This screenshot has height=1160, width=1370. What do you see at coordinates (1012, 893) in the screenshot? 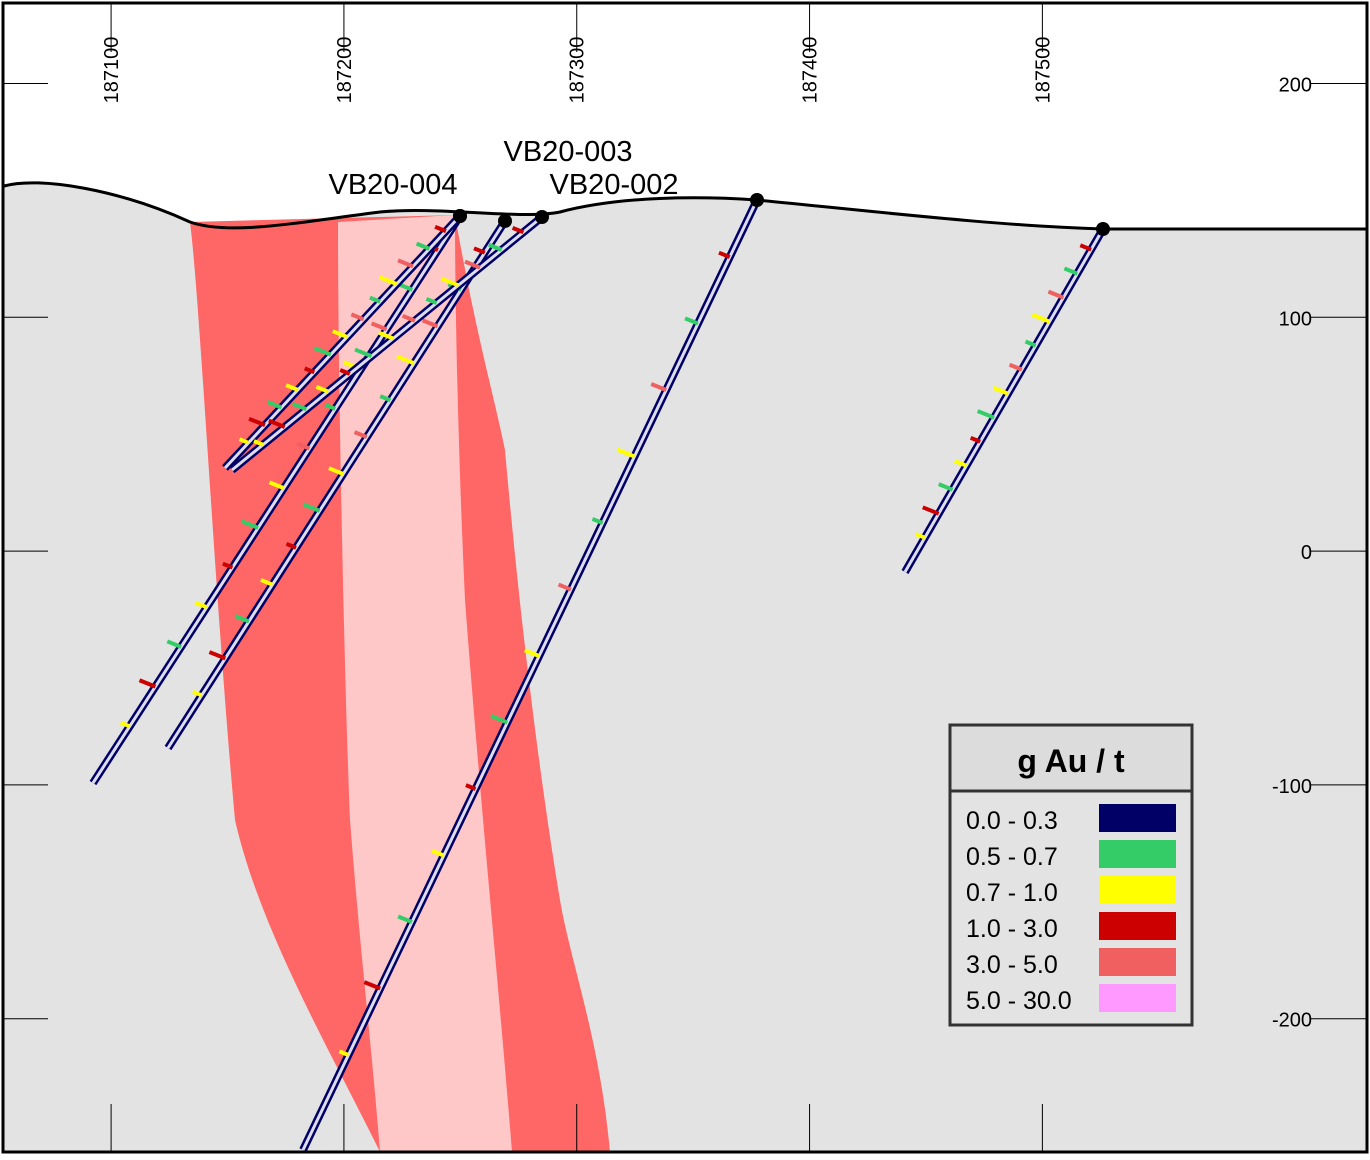
I see `legend-label: 0.7 - 1.0` at bounding box center [1012, 893].